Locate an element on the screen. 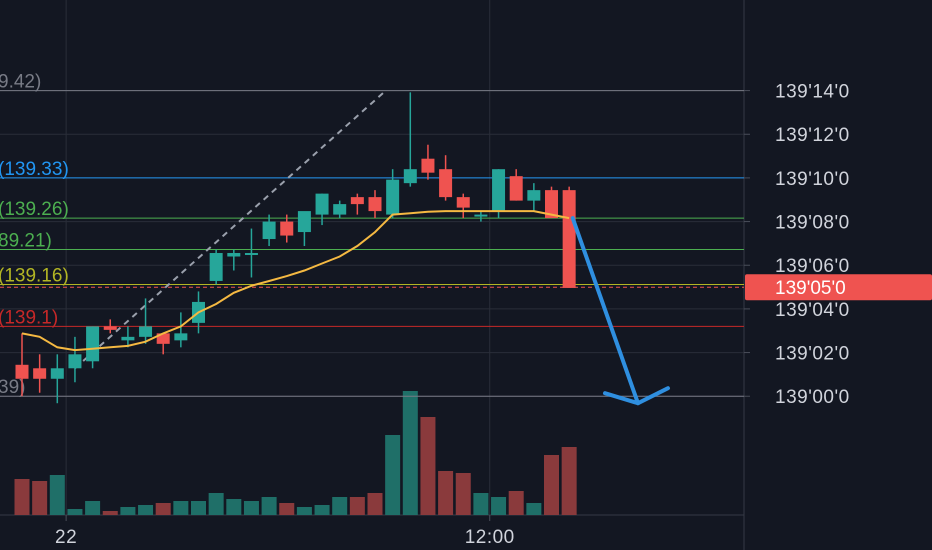  forecast-arrow is located at coordinates (620, 311).